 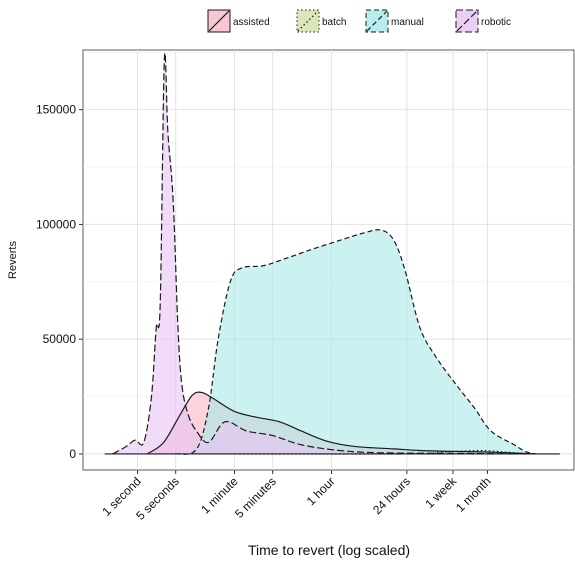 I want to click on x-tick-label-7: 1 month, so click(x=473, y=494).